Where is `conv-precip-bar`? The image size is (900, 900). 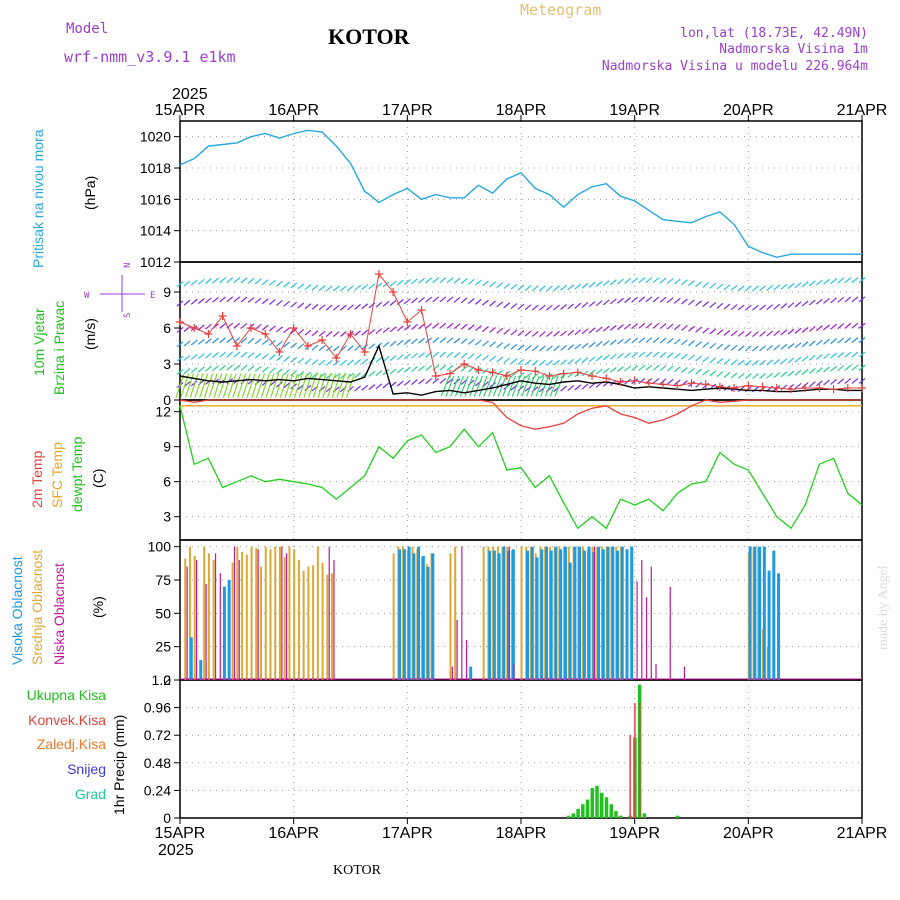
conv-precip-bar is located at coordinates (630, 776).